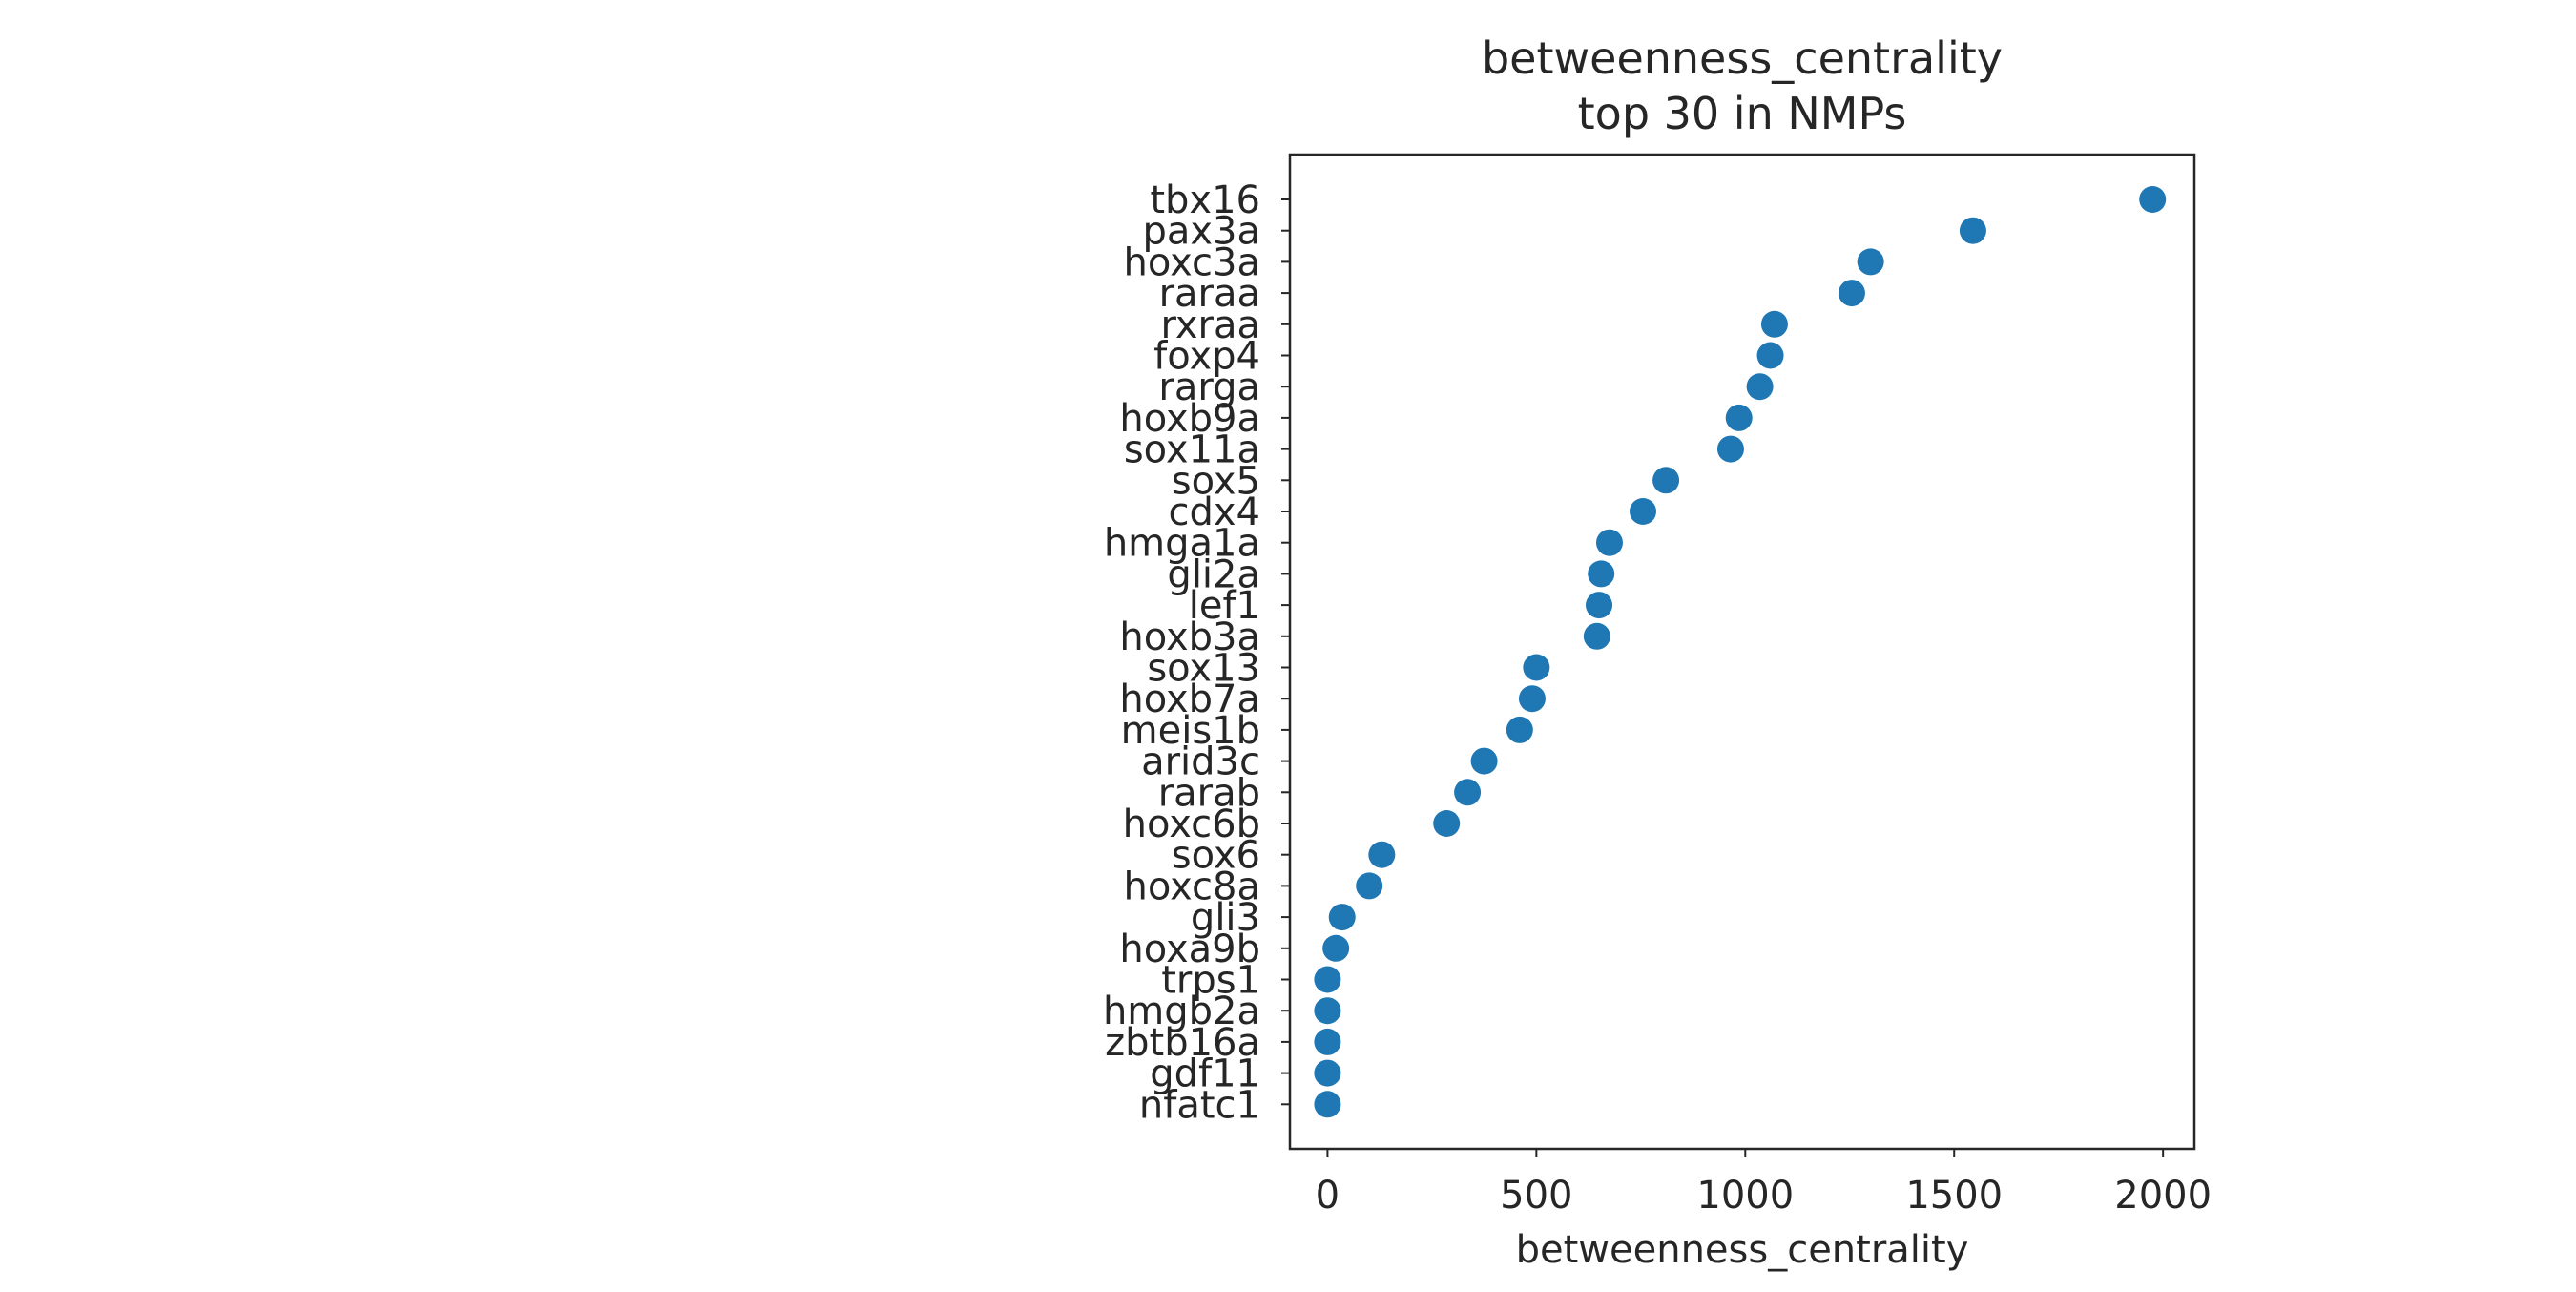 Image resolution: width=2576 pixels, height=1292 pixels. What do you see at coordinates (1596, 636) in the screenshot?
I see `data-point-hoxb3a` at bounding box center [1596, 636].